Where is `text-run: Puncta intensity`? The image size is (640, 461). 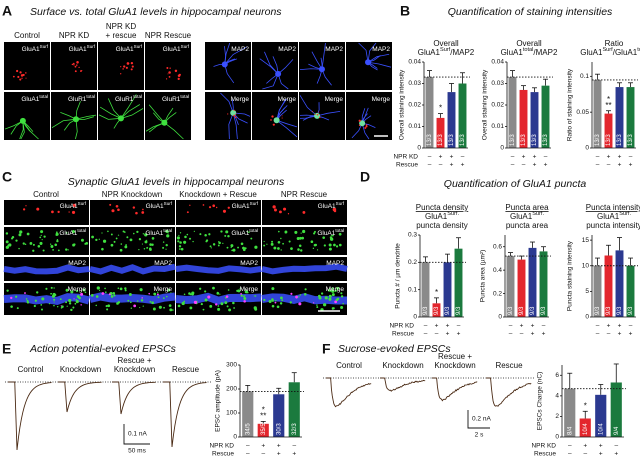 text-run: Puncta intensity is located at coordinates (613, 207).